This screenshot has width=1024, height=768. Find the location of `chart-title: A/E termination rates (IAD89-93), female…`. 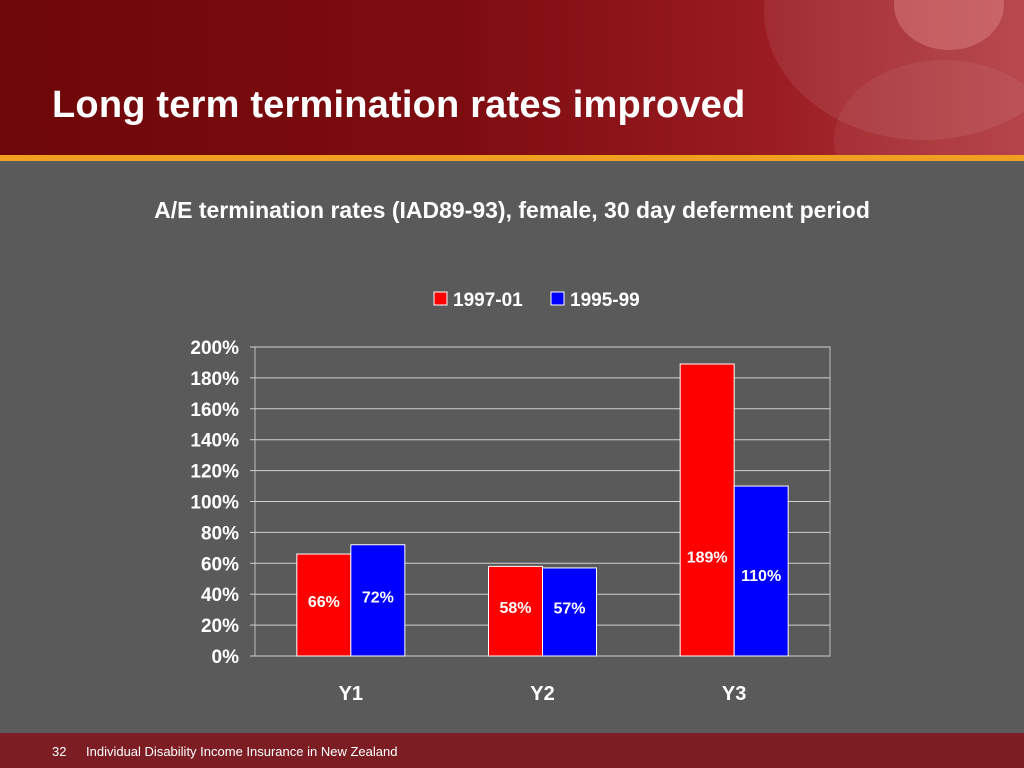

chart-title: A/E termination rates (IAD89-93), female… is located at coordinates (512, 210).